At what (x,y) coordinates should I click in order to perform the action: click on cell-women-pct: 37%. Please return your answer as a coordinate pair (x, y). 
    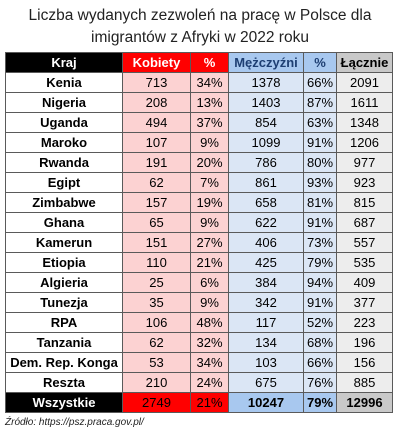
    Looking at the image, I should click on (209, 122).